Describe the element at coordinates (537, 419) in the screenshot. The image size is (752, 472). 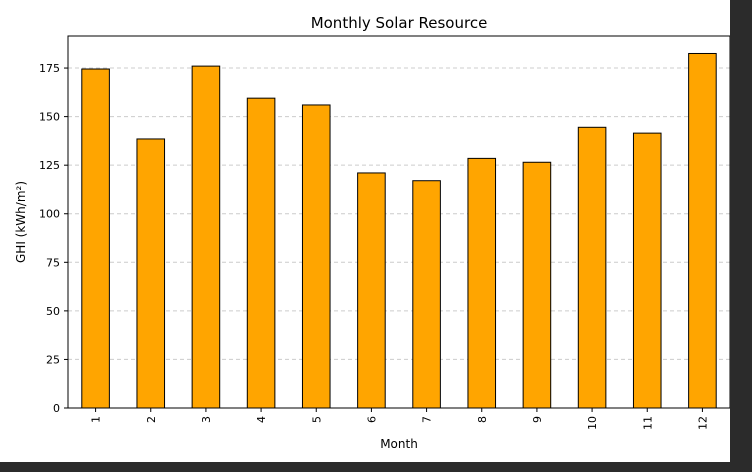
I see `x-tick-label: 9` at that location.